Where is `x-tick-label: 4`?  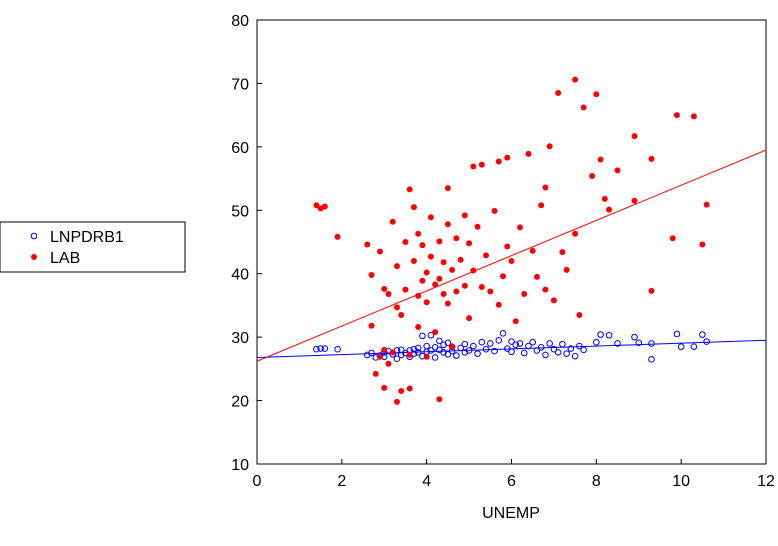
x-tick-label: 4 is located at coordinates (426, 481).